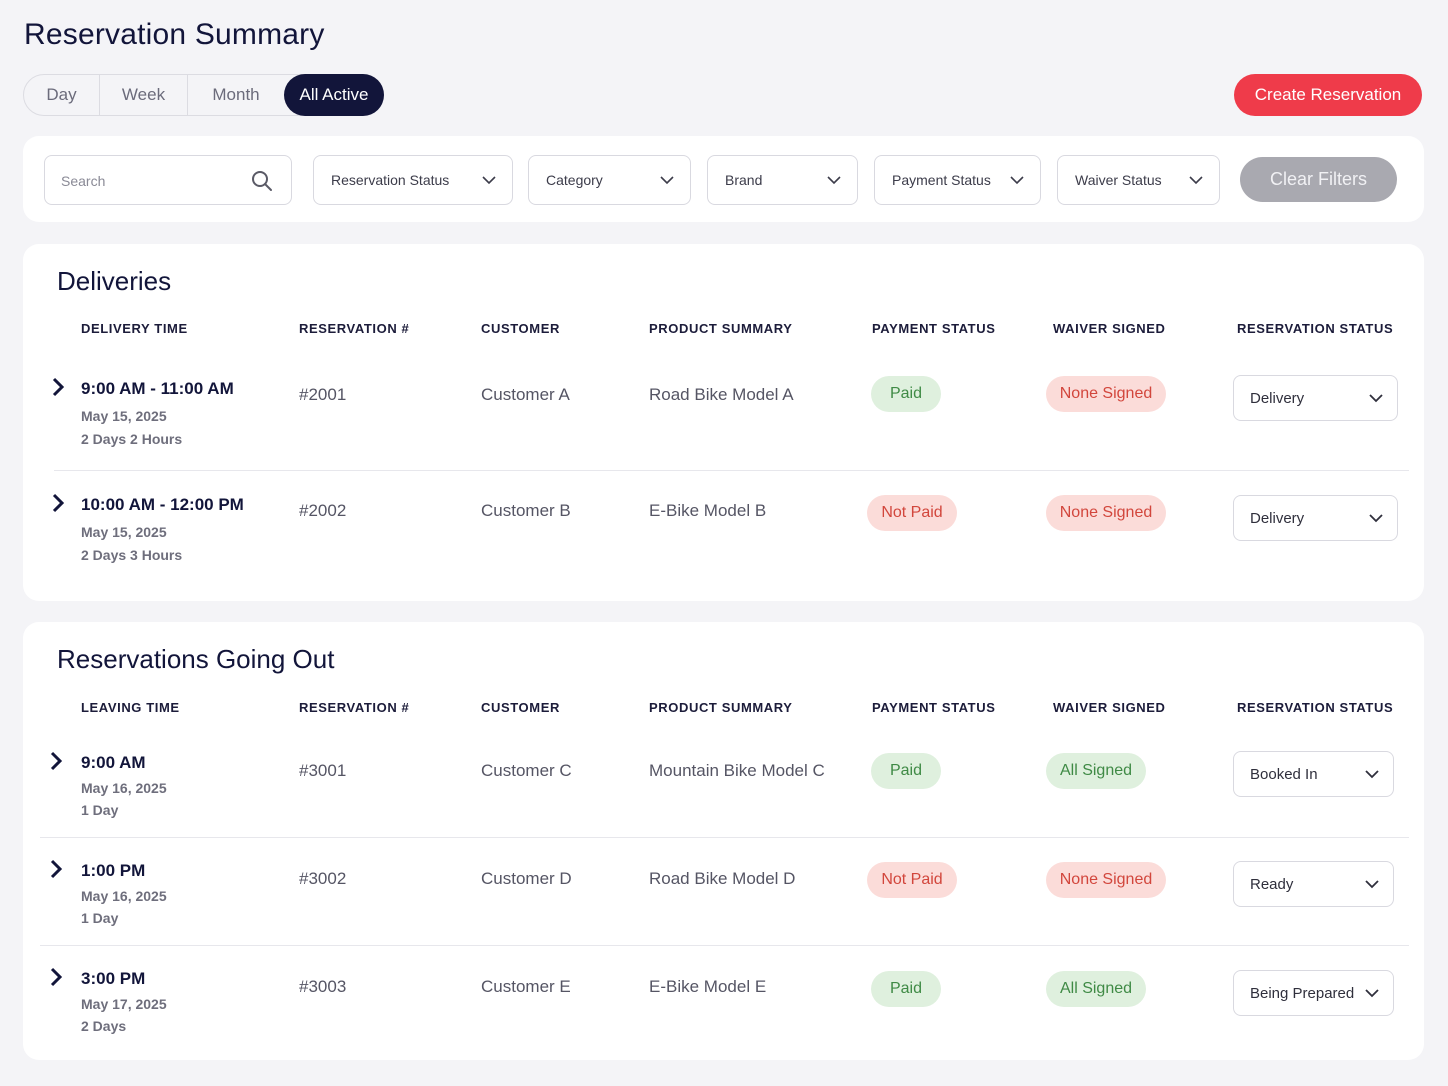 The height and width of the screenshot is (1086, 1448). What do you see at coordinates (1096, 989) in the screenshot?
I see `waiver-status-badge: All Signed` at bounding box center [1096, 989].